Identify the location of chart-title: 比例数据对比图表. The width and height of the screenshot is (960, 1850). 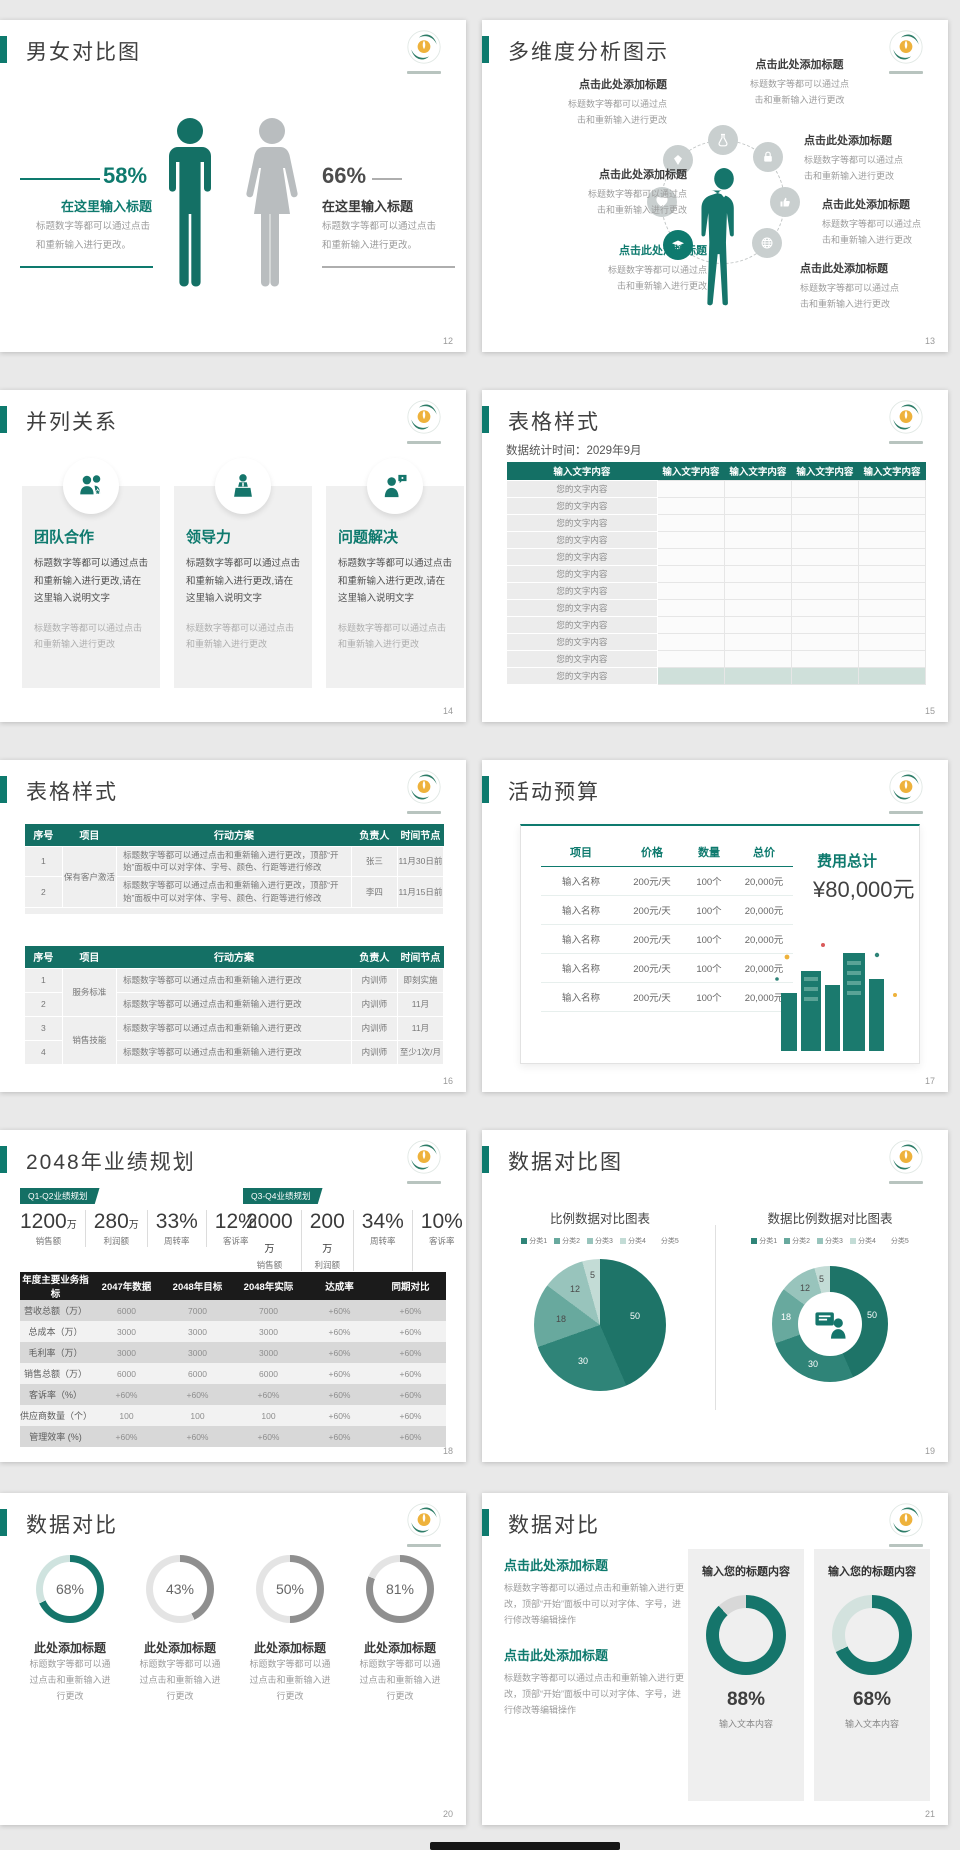
(599, 1219).